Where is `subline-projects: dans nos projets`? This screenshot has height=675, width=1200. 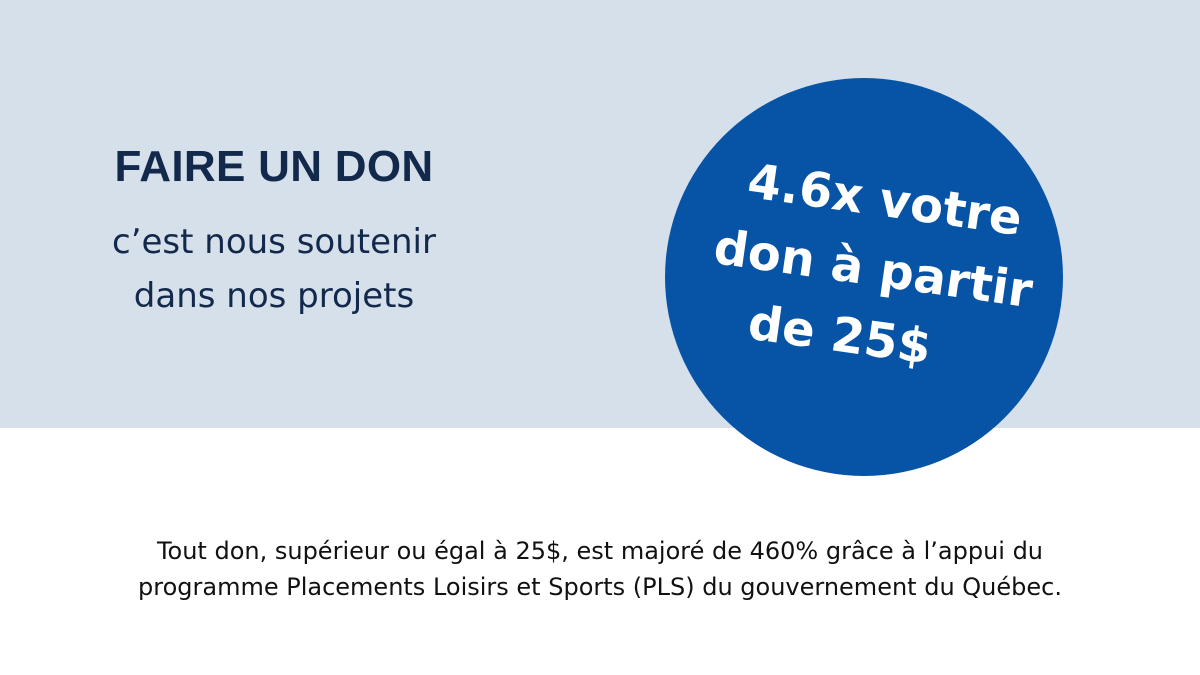
subline-projects: dans nos projets is located at coordinates (274, 296).